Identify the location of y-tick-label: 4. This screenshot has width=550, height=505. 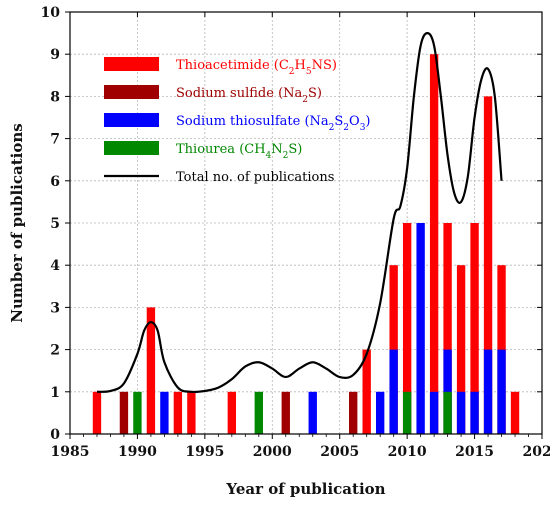
(55, 266).